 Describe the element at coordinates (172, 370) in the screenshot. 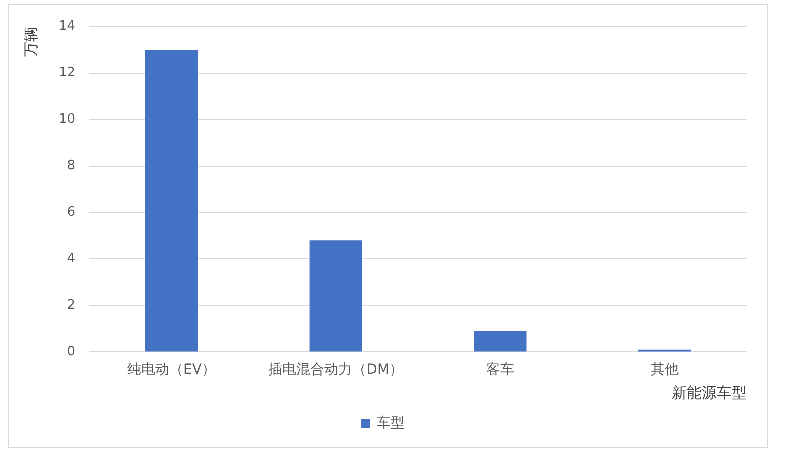

I see `x-tick-label: 纯电动（EV）` at that location.